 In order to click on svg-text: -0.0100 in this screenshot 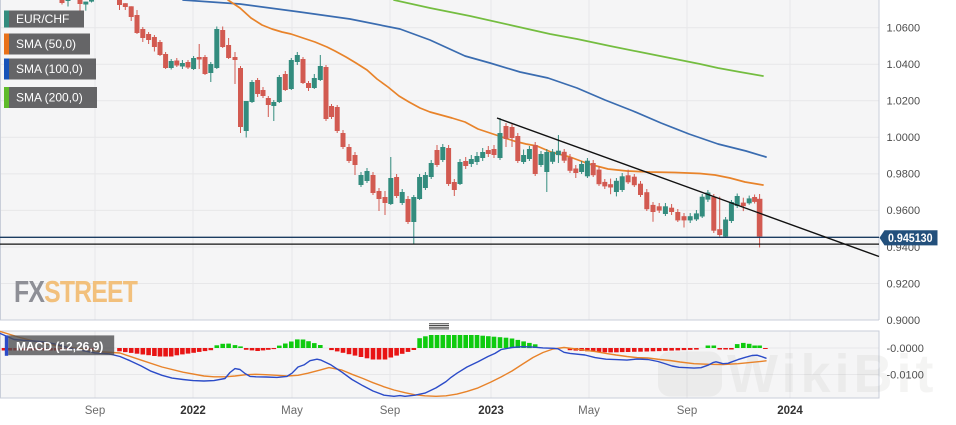, I will do `click(905, 375)`.